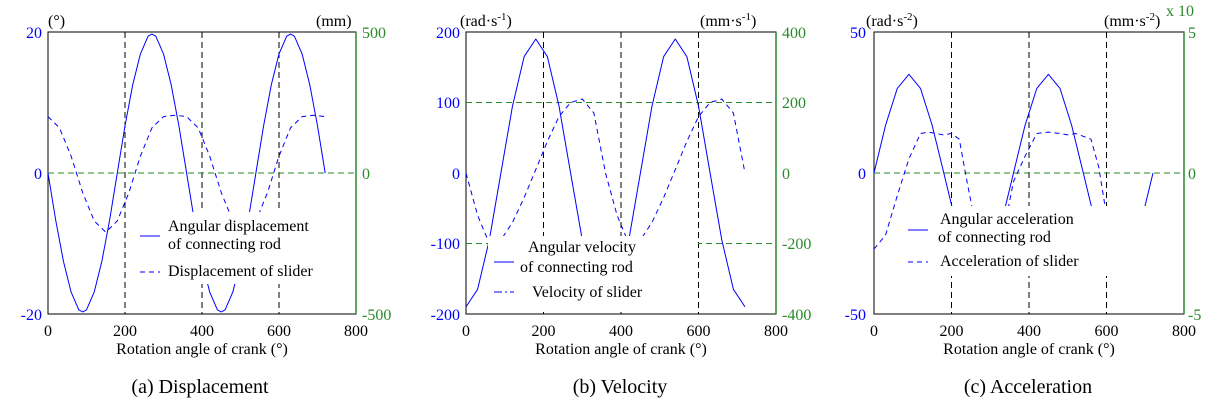 This screenshot has width=1224, height=408. What do you see at coordinates (200, 387) in the screenshot?
I see `caption-a: (a) Displacement` at bounding box center [200, 387].